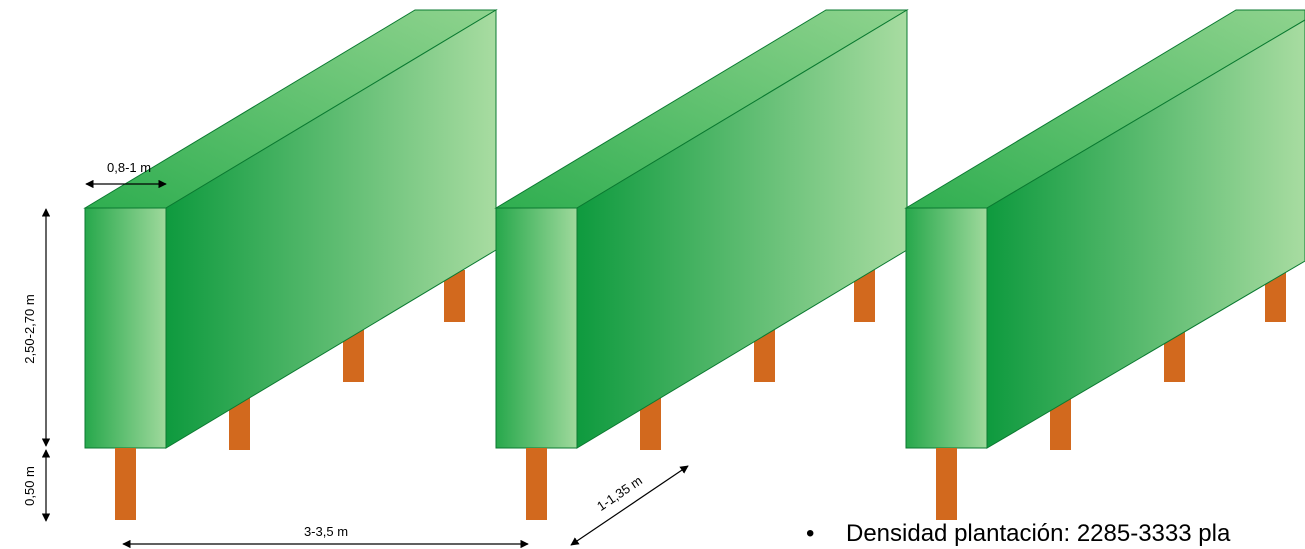 The height and width of the screenshot is (549, 1305). Describe the element at coordinates (1038, 533) in the screenshot. I see `planting-density-text: Densidad plantación: 2285-3333 pla` at that location.